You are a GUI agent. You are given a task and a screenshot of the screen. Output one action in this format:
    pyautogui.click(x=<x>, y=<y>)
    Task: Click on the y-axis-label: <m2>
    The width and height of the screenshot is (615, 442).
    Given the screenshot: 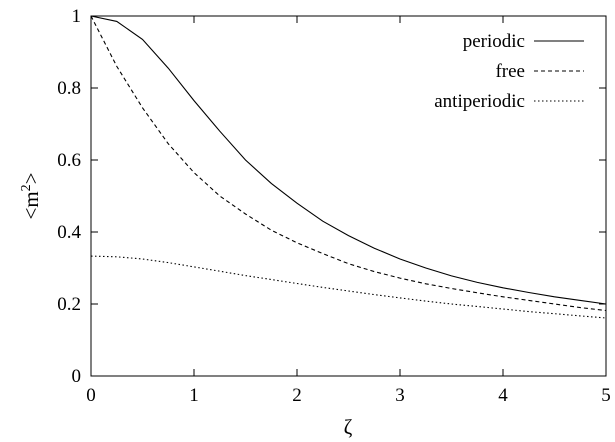 What is the action you would take?
    pyautogui.click(x=31, y=195)
    